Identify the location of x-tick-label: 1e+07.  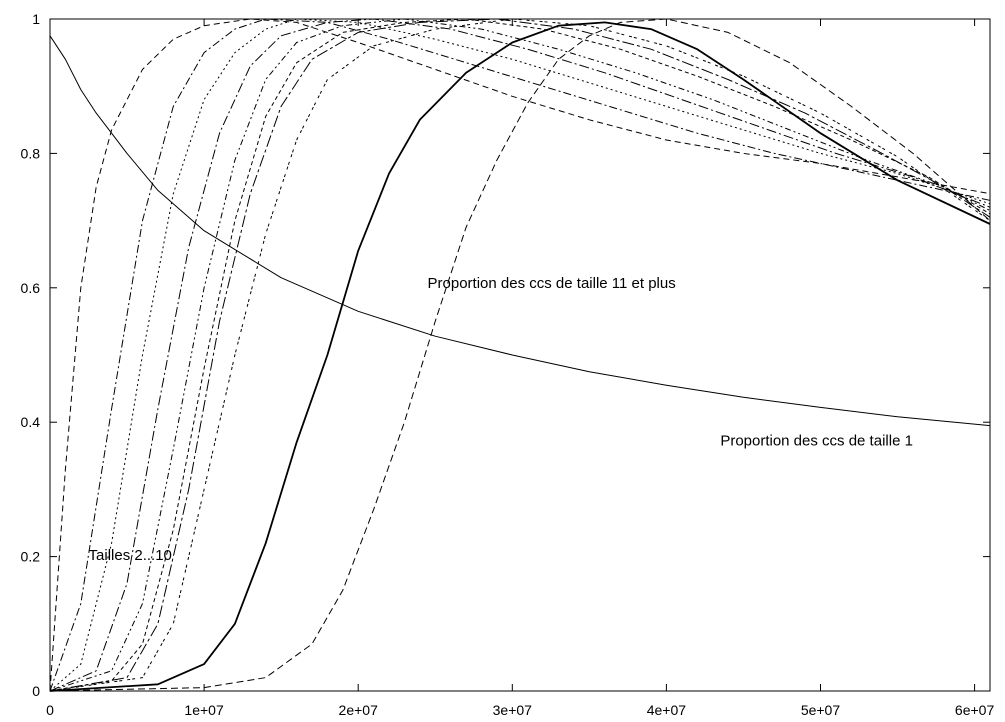
(204, 710).